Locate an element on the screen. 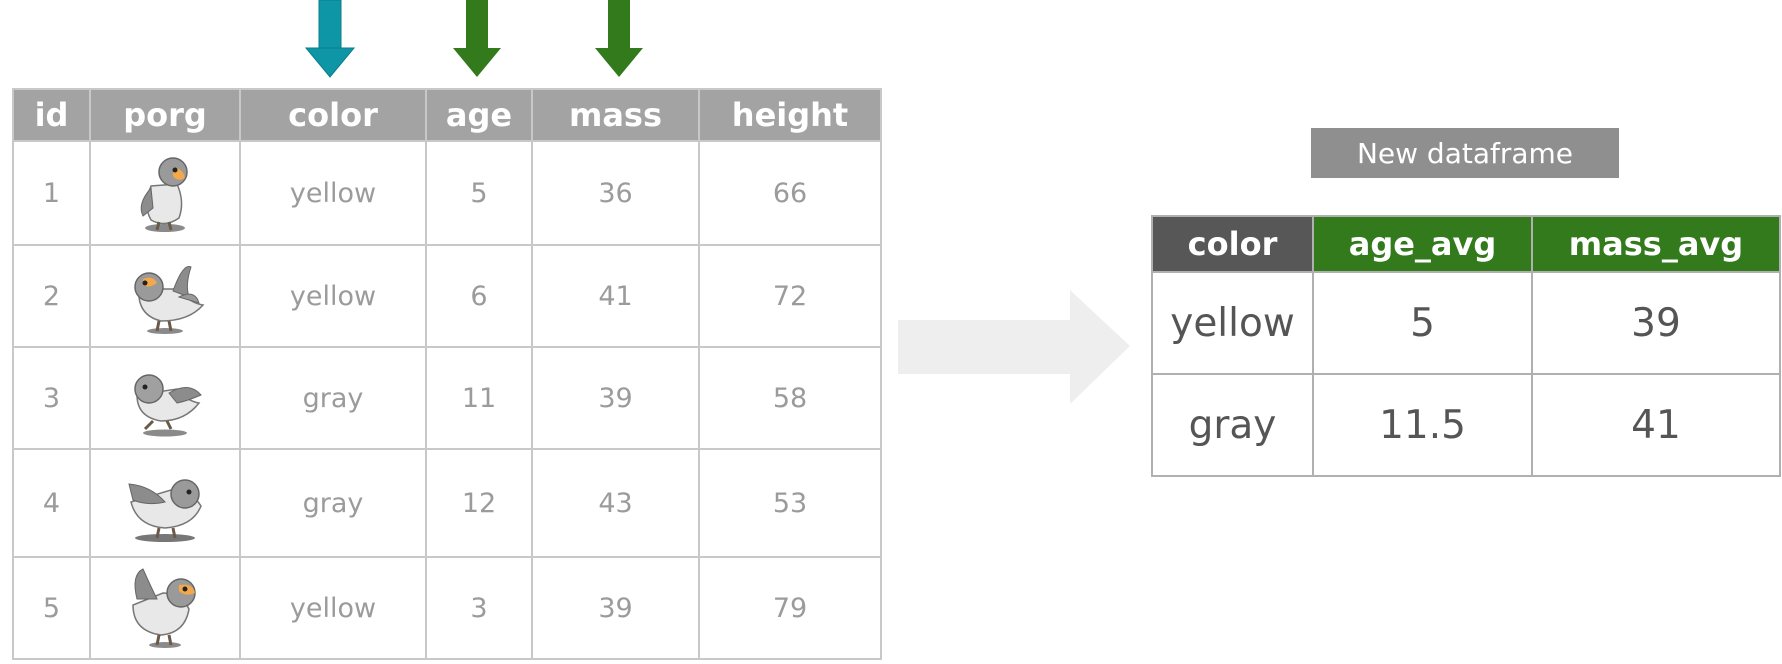 This screenshot has height=664, width=1782. table-row: 2 yellow 6 41 72 is located at coordinates (447, 296).